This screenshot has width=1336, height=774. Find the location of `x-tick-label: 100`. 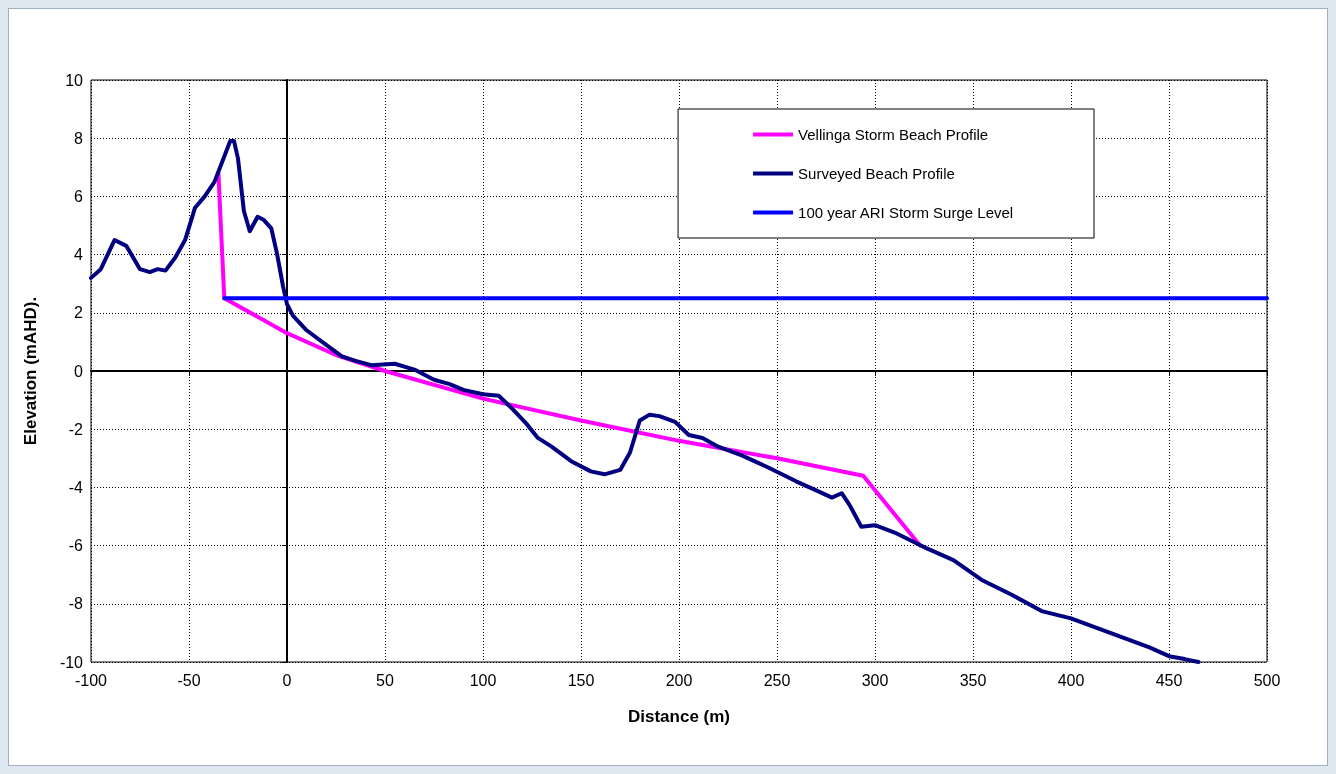

x-tick-label: 100 is located at coordinates (483, 680).